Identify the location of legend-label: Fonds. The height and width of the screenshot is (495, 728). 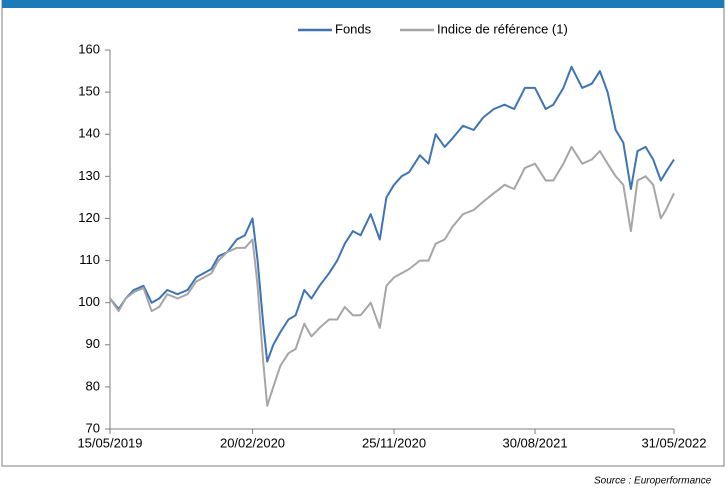
(353, 28).